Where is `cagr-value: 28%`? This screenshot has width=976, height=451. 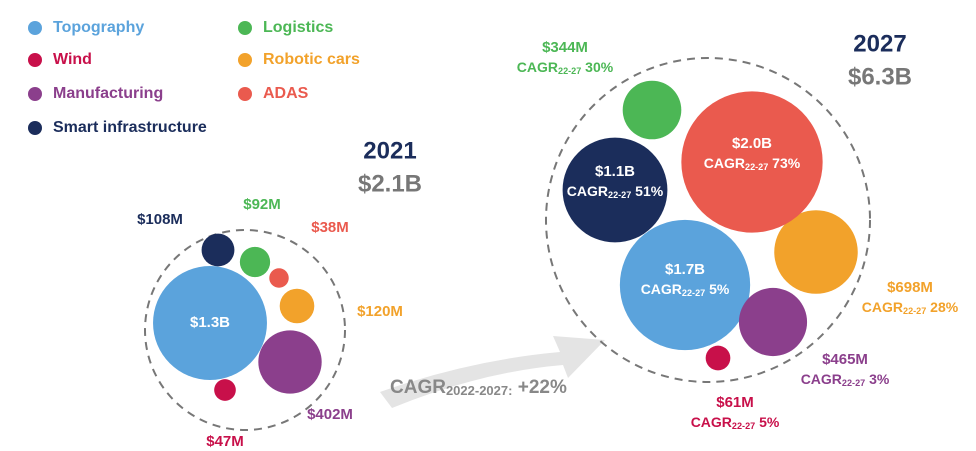 cagr-value: 28% is located at coordinates (942, 307).